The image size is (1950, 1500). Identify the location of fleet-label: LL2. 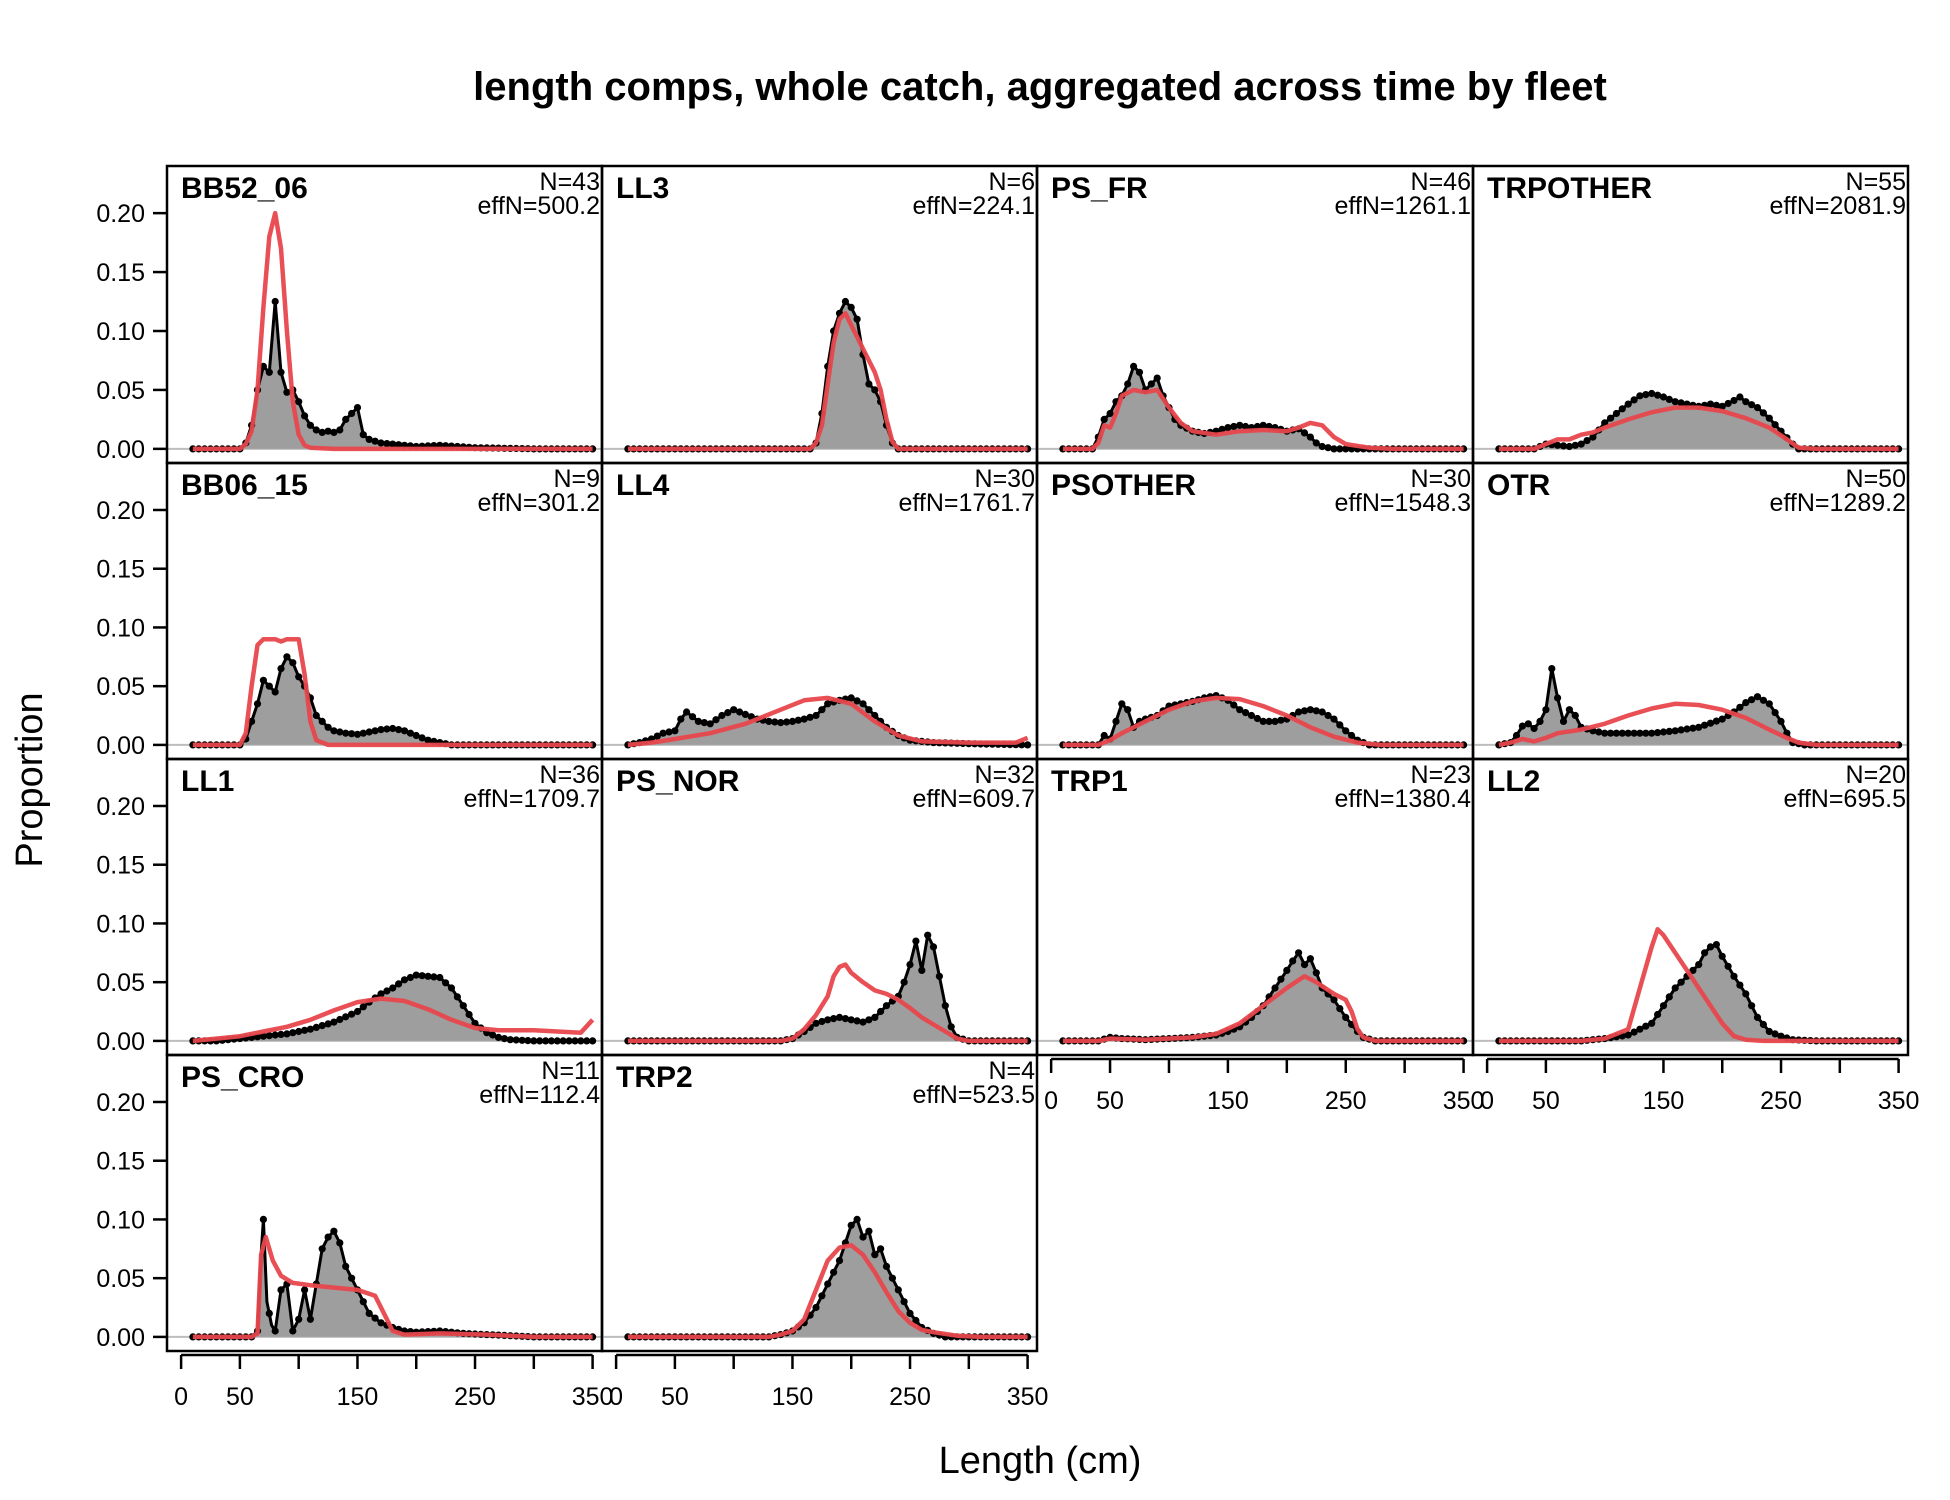
(1513, 781).